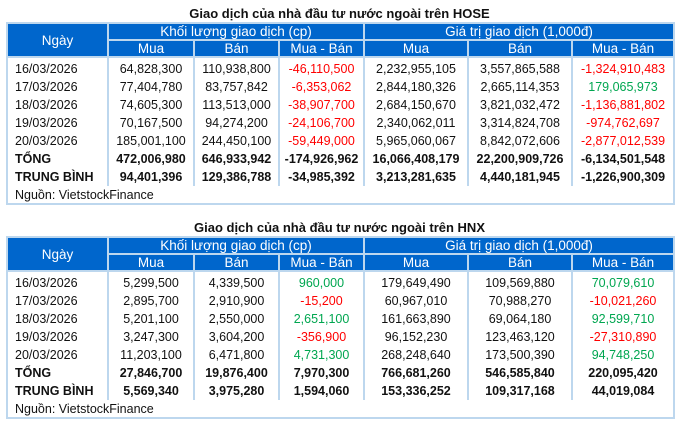 This screenshot has width=676, height=425. I want to click on cell: -2,877,012,539, so click(623, 141).